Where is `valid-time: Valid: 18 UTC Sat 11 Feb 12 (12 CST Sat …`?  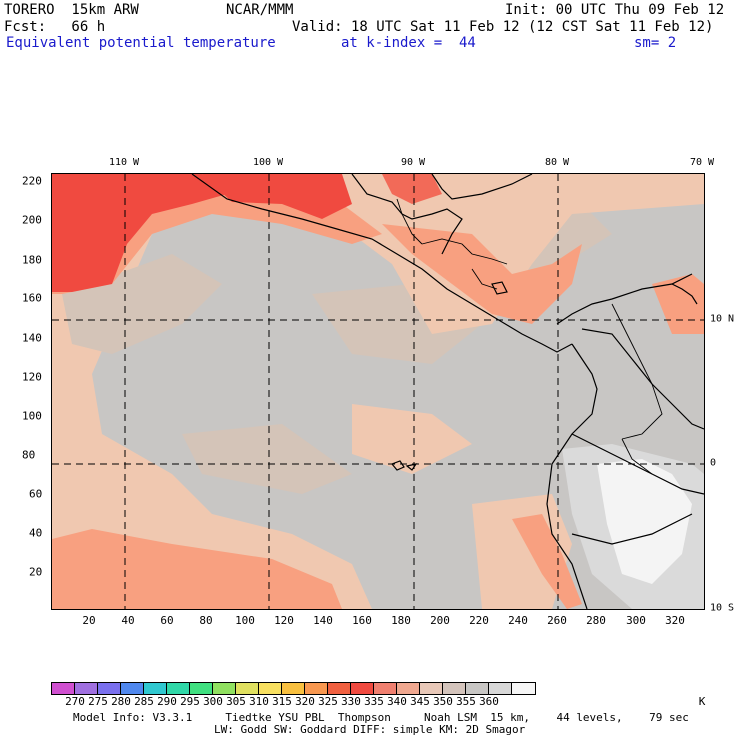
valid-time: Valid: 18 UTC Sat 11 Feb 12 (12 CST Sat … is located at coordinates (503, 27).